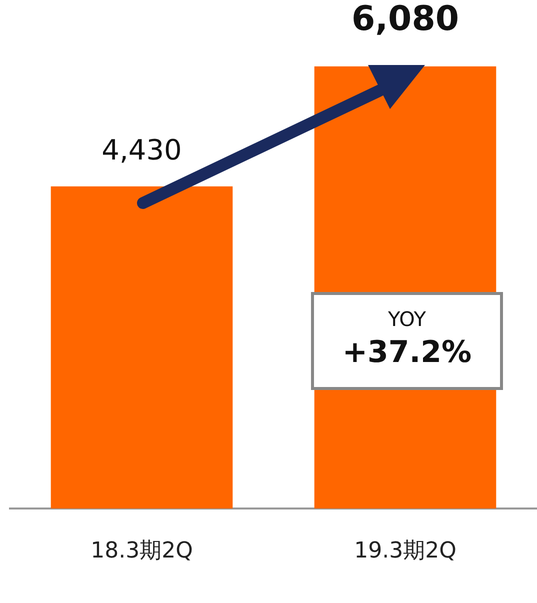 Image resolution: width=537 pixels, height=603 pixels. Describe the element at coordinates (407, 319) in the screenshot. I see `annotation: YOY` at that location.